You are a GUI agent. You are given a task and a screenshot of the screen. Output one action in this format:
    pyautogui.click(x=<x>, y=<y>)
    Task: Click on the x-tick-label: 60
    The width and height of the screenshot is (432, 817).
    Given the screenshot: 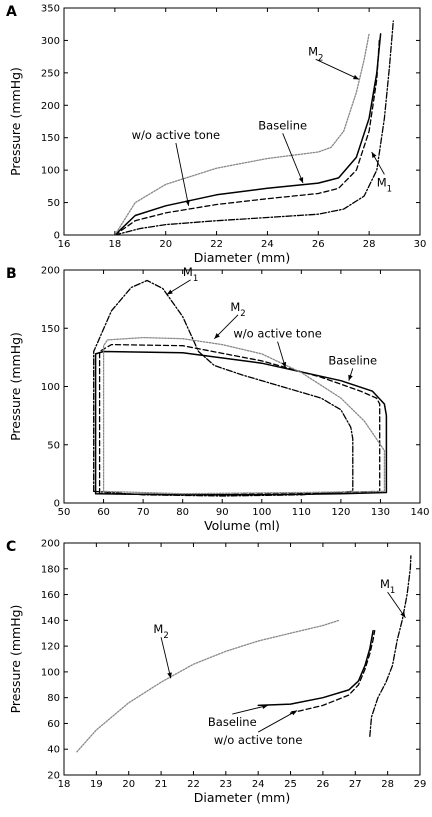 What is the action you would take?
    pyautogui.click(x=103, y=512)
    